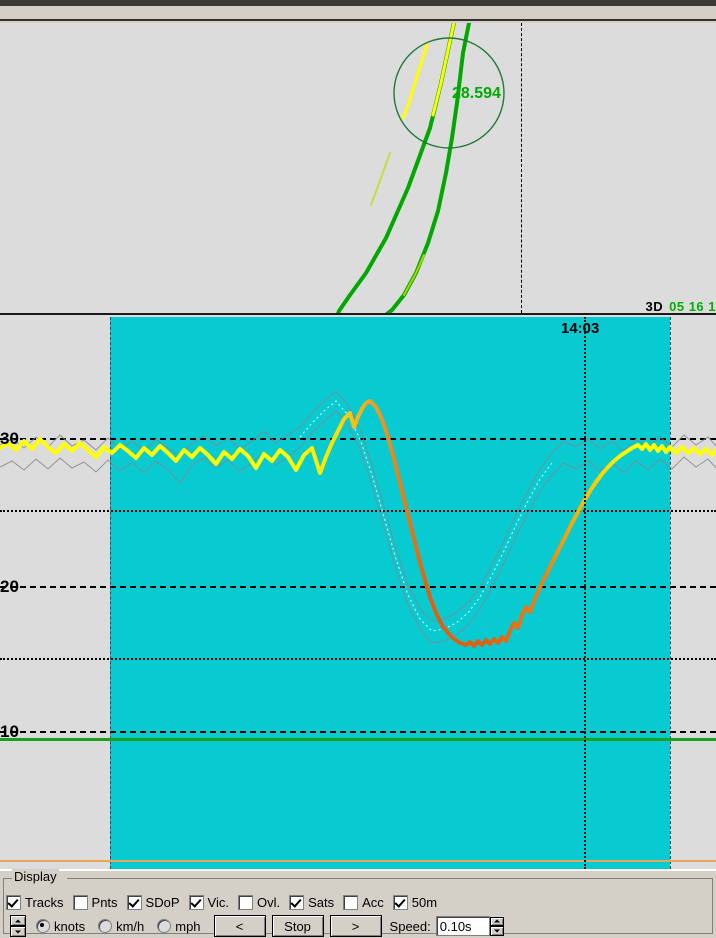  Describe the element at coordinates (463, 926) in the screenshot. I see `speed-input: 0.10s` at that location.